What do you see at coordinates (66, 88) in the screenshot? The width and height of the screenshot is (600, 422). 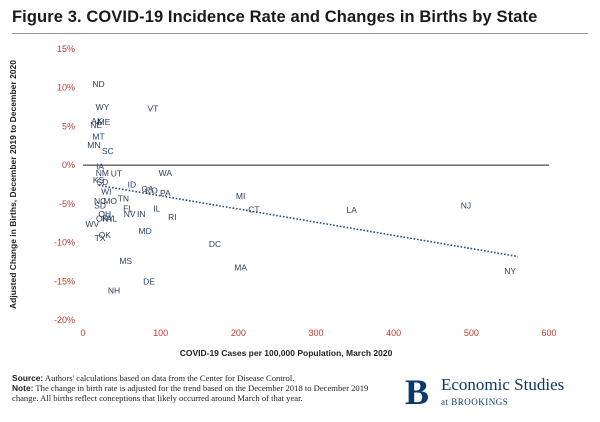 I see `y-tick-label: 10%` at bounding box center [66, 88].